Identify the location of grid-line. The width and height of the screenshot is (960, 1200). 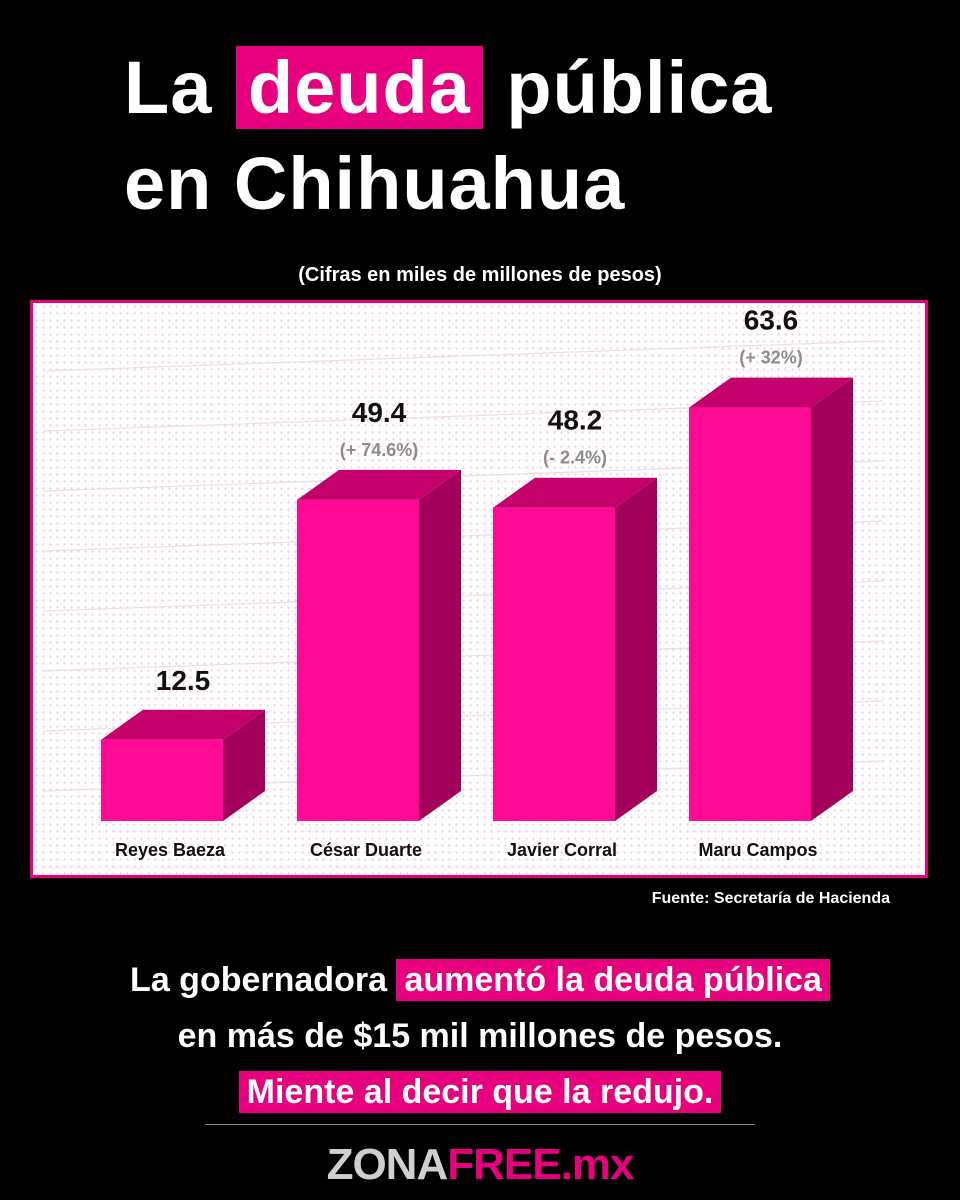
(463, 356).